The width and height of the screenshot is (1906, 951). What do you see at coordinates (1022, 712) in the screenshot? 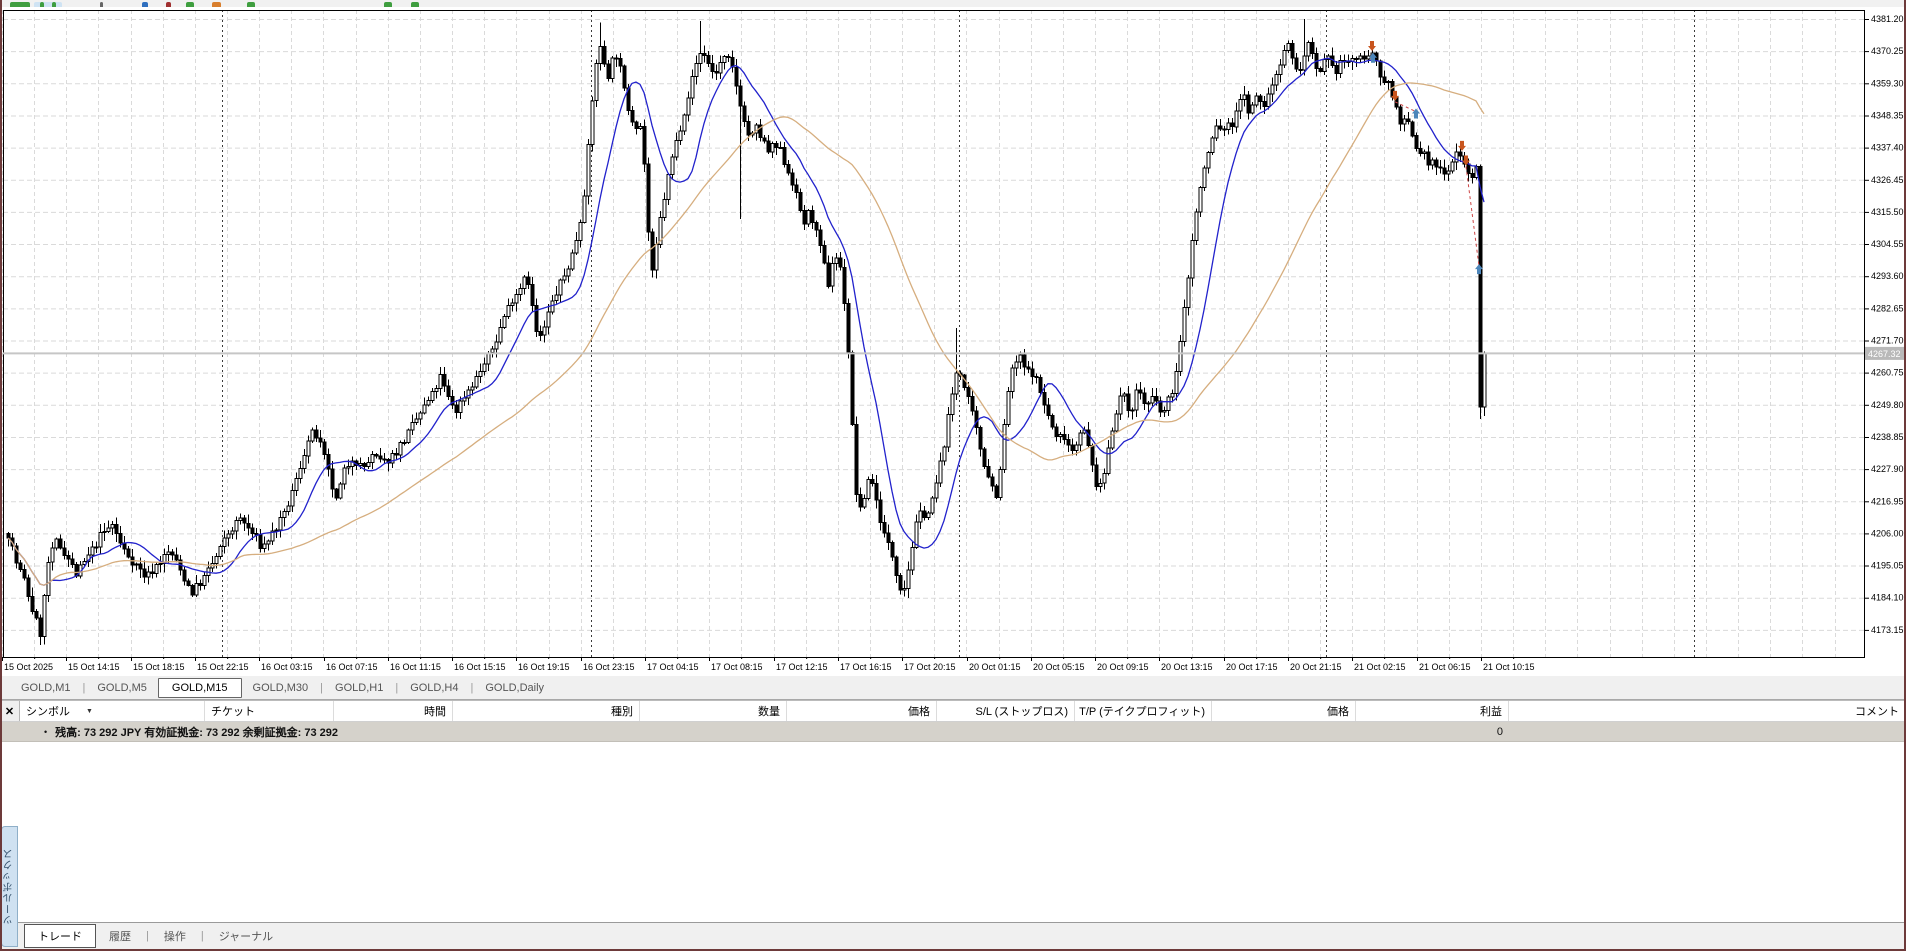
I see `column-header-label: S/L (ストップロス)` at bounding box center [1022, 712].